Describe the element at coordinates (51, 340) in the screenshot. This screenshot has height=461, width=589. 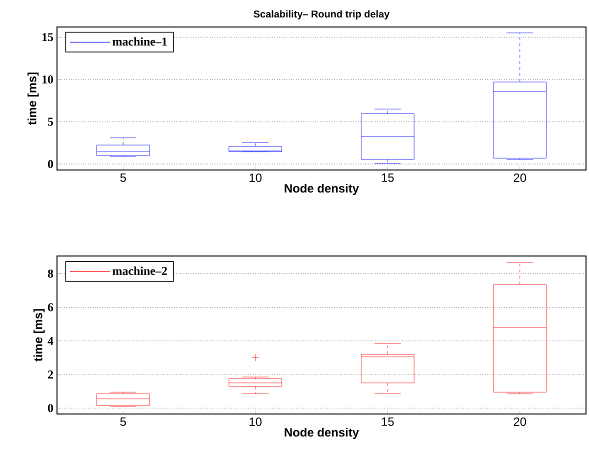
I see `y-tick-label: 4` at that location.